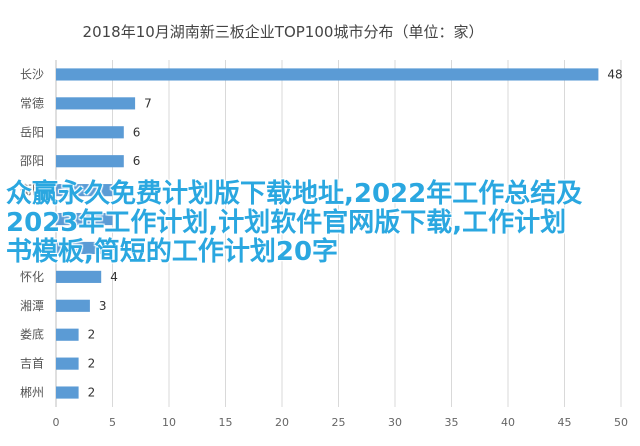 The width and height of the screenshot is (640, 446). What do you see at coordinates (148, 103) in the screenshot?
I see `value-label: 7` at bounding box center [148, 103].